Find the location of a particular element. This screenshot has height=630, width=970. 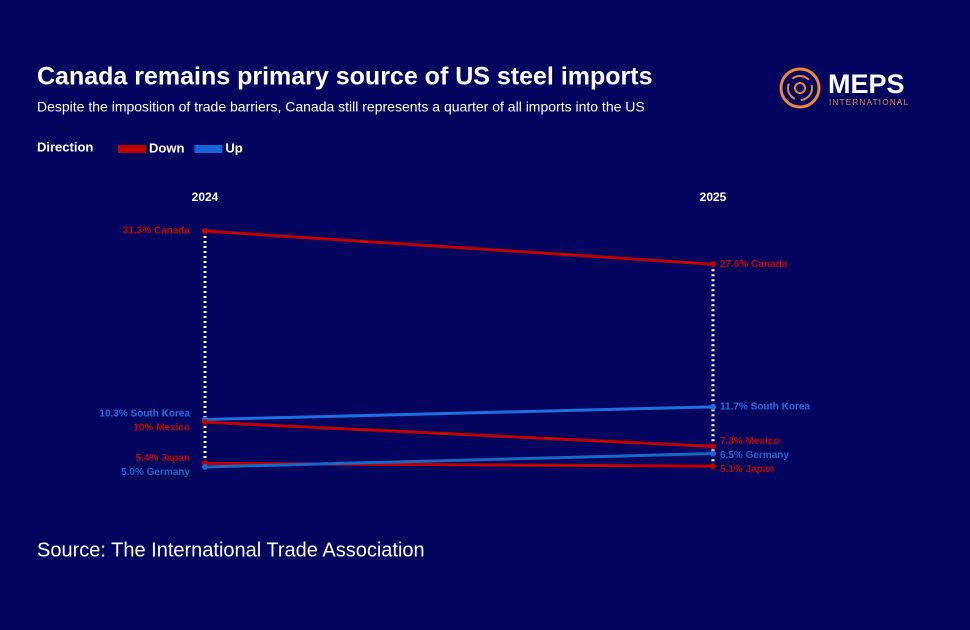

value-label: 5.0% Germany is located at coordinates (155, 472).